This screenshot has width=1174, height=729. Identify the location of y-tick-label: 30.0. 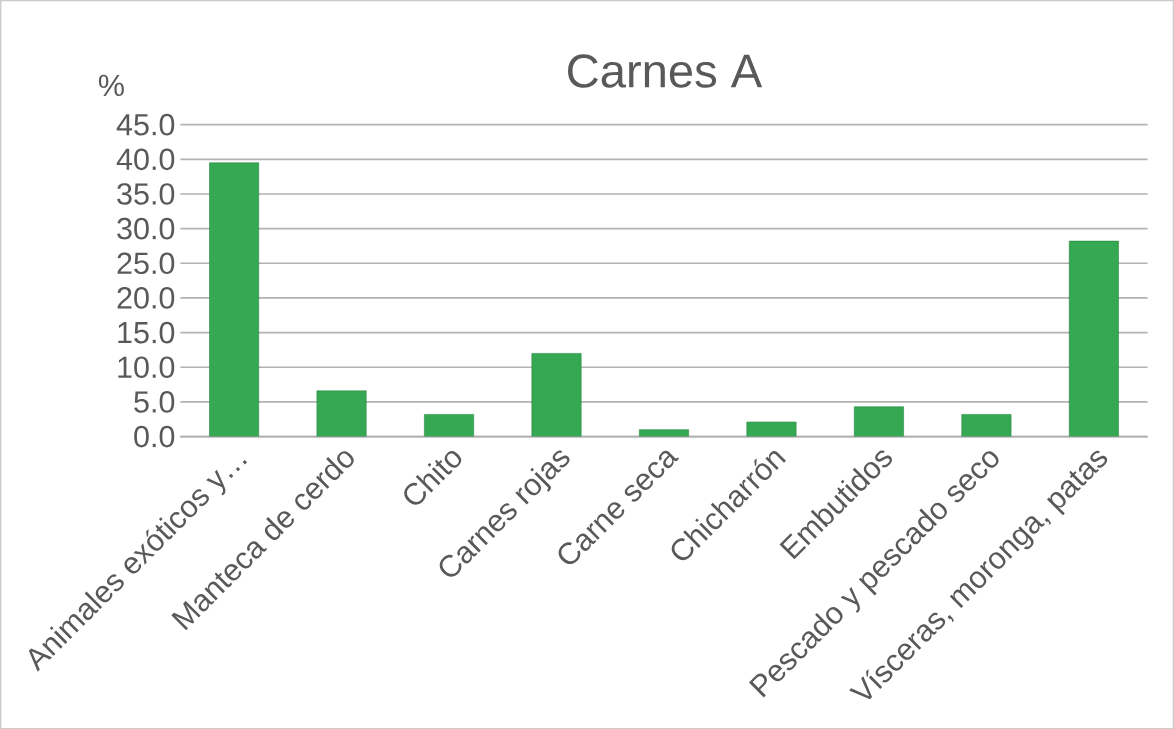
(146, 228).